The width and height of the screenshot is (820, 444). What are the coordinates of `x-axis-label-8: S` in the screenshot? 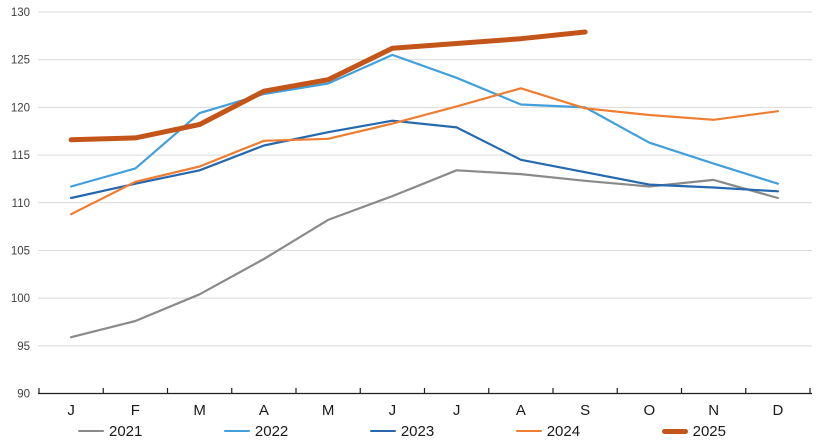 It's located at (585, 410).